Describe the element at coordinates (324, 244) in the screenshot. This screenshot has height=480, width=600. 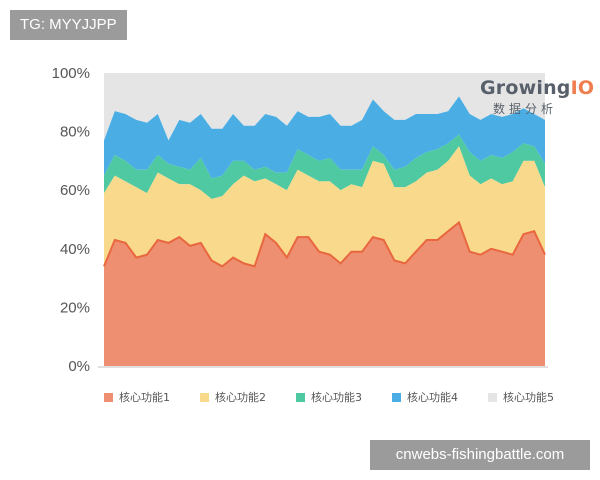
I see `series-1-line` at that location.